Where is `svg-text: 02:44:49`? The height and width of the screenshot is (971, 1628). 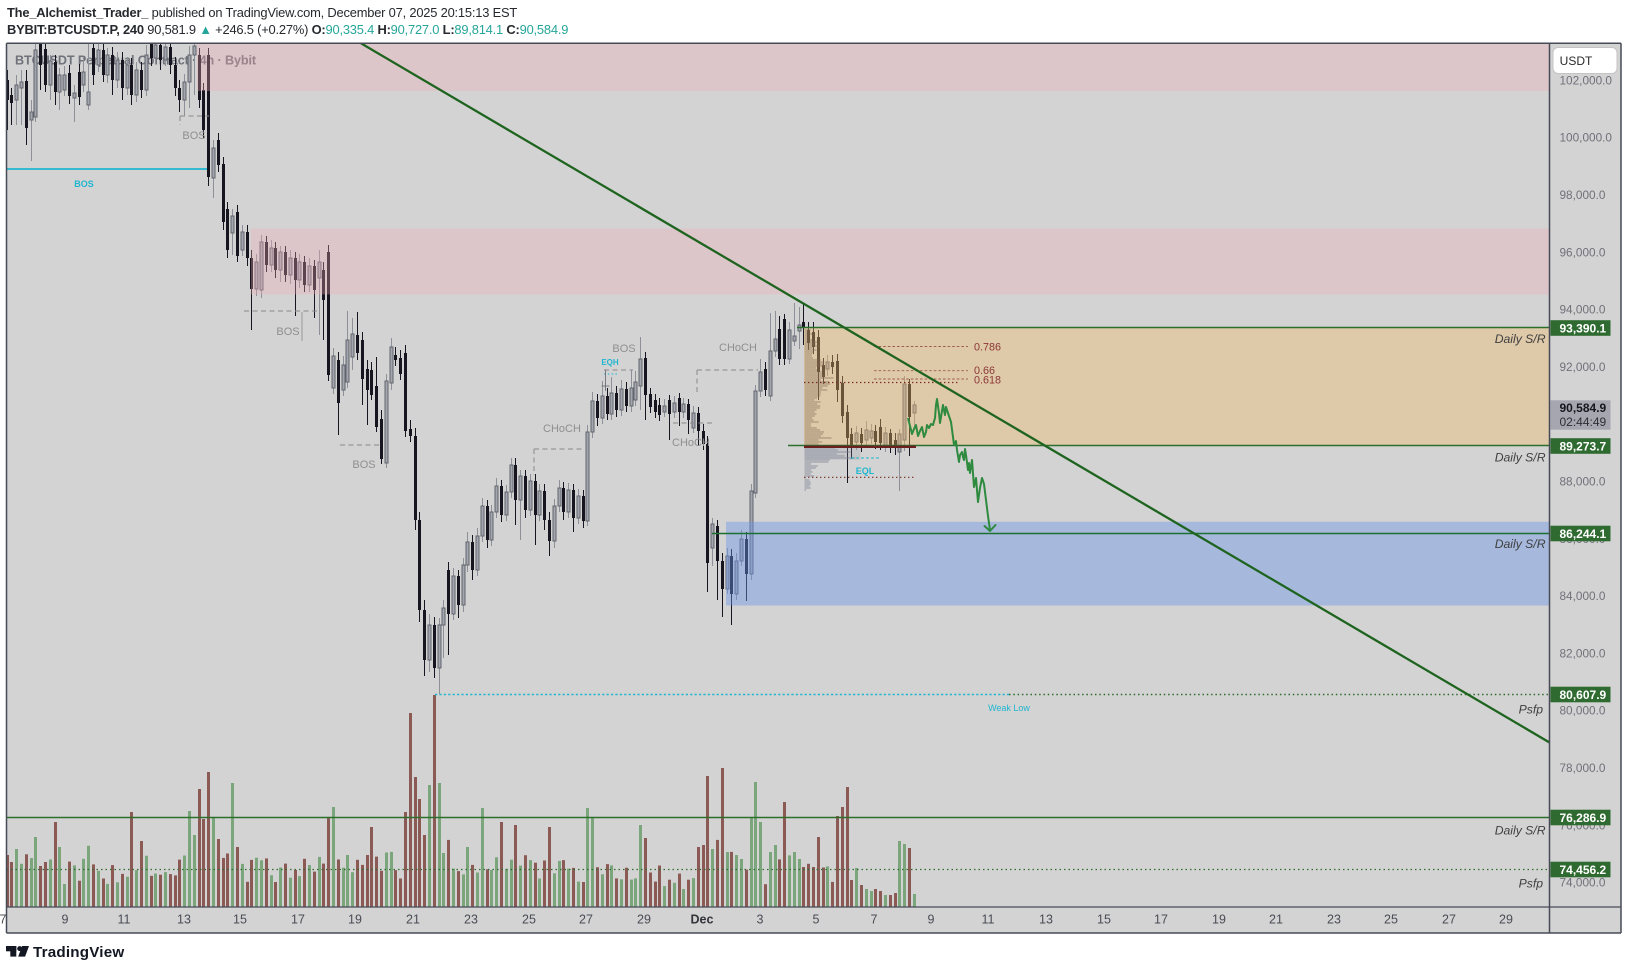
svg-text: 02:44:49 is located at coordinates (1583, 422).